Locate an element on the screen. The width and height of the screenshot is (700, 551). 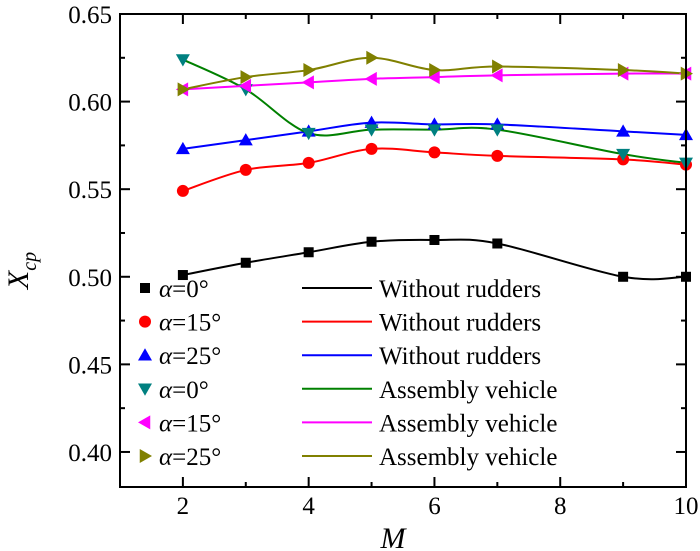
y-axis-label: Xcp is located at coordinates (21, 271).